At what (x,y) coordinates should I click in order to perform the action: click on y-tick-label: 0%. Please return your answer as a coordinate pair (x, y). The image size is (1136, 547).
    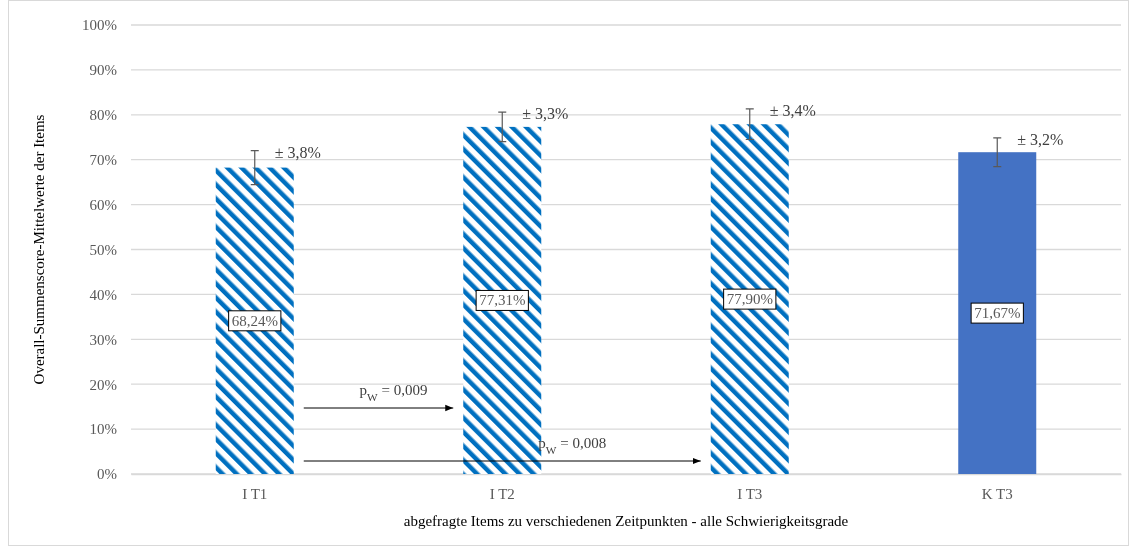
    Looking at the image, I should click on (107, 474).